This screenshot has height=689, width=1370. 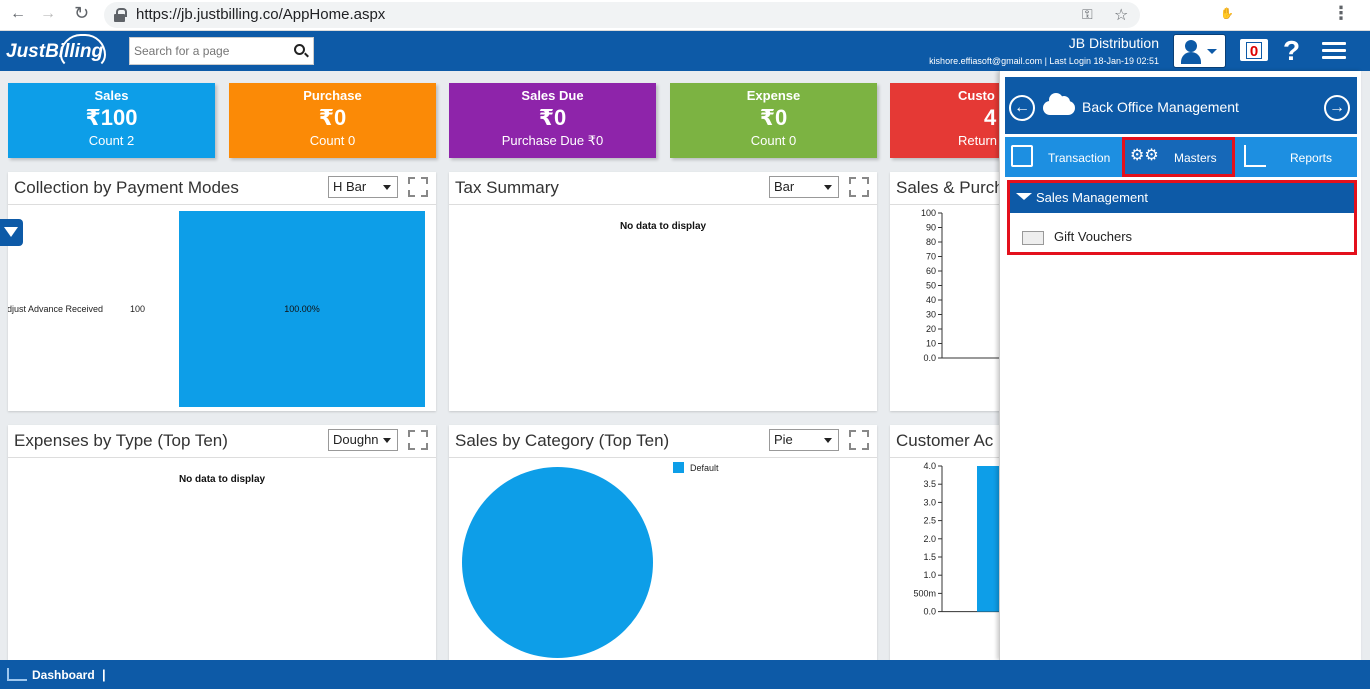 What do you see at coordinates (1178, 157) in the screenshot?
I see `tab-masters: ⚙⚙ Masters` at bounding box center [1178, 157].